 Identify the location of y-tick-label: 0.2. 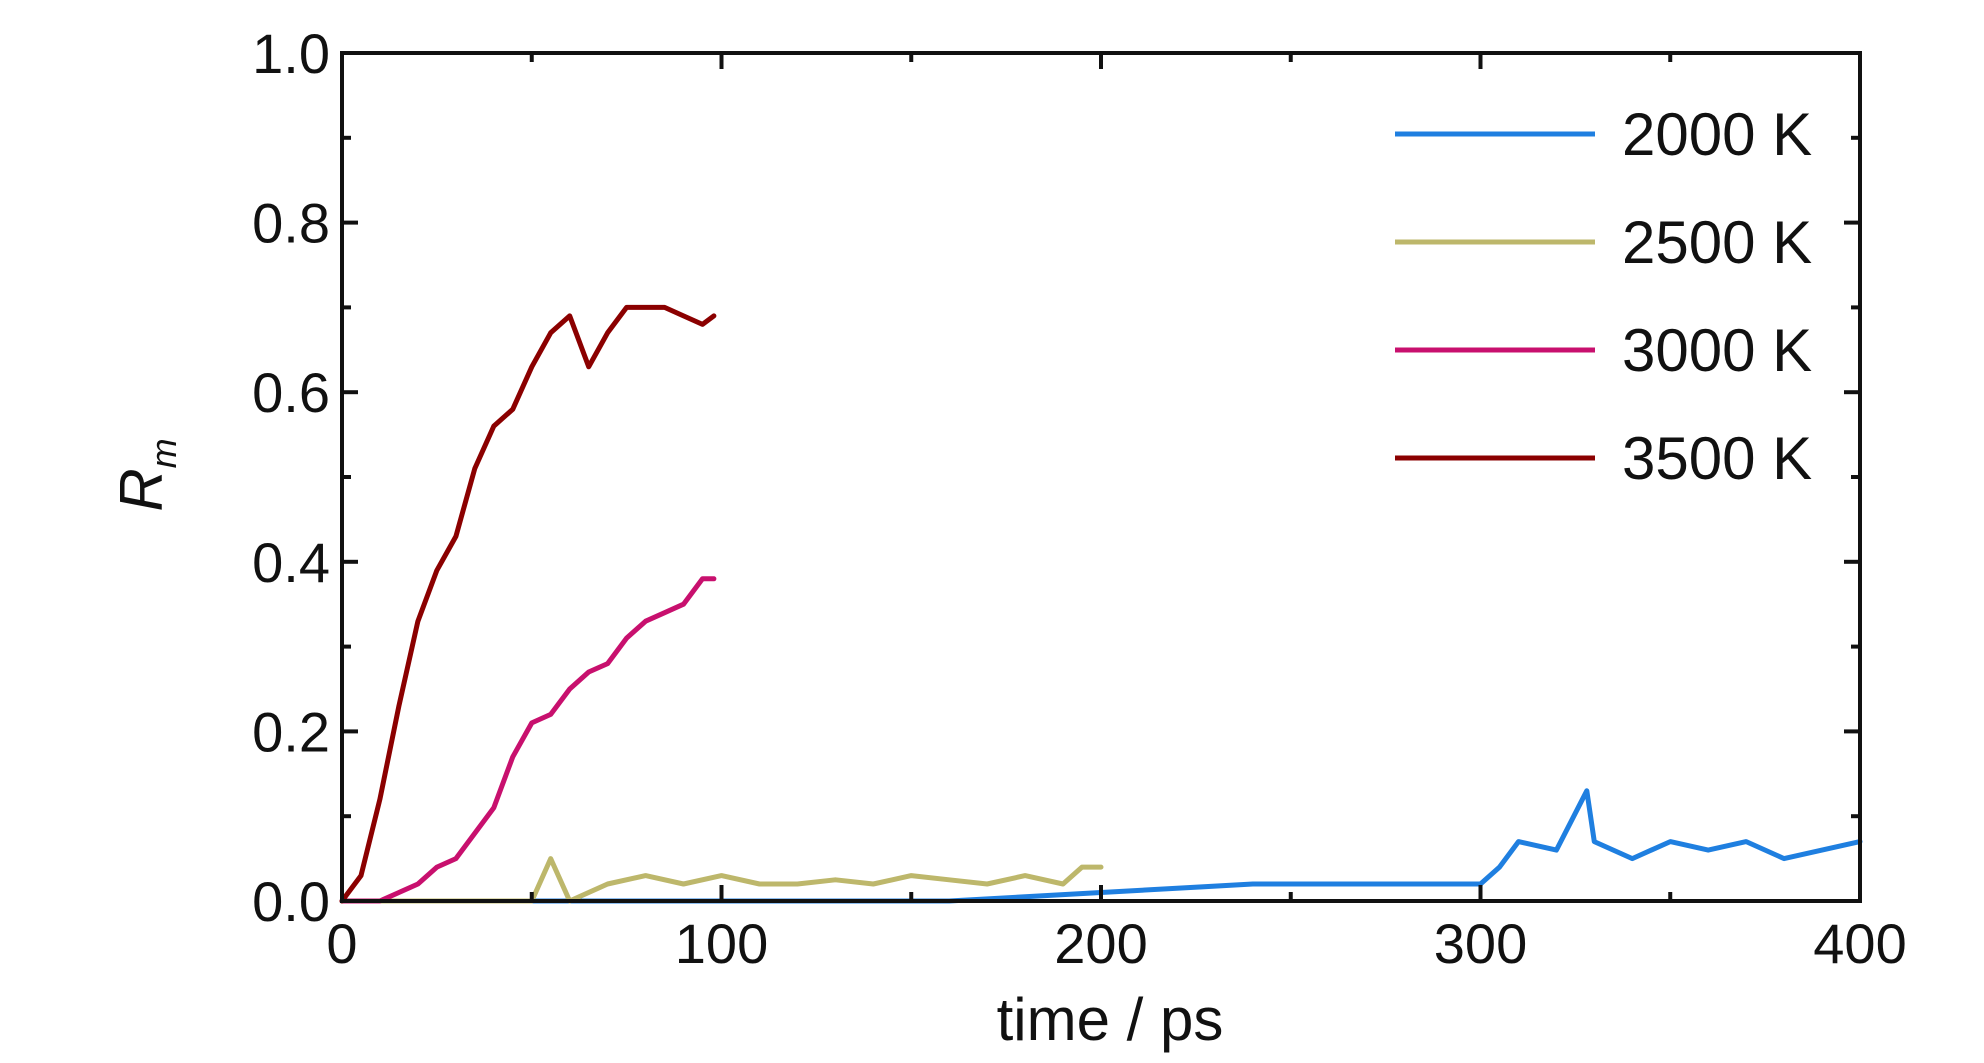
(291, 731).